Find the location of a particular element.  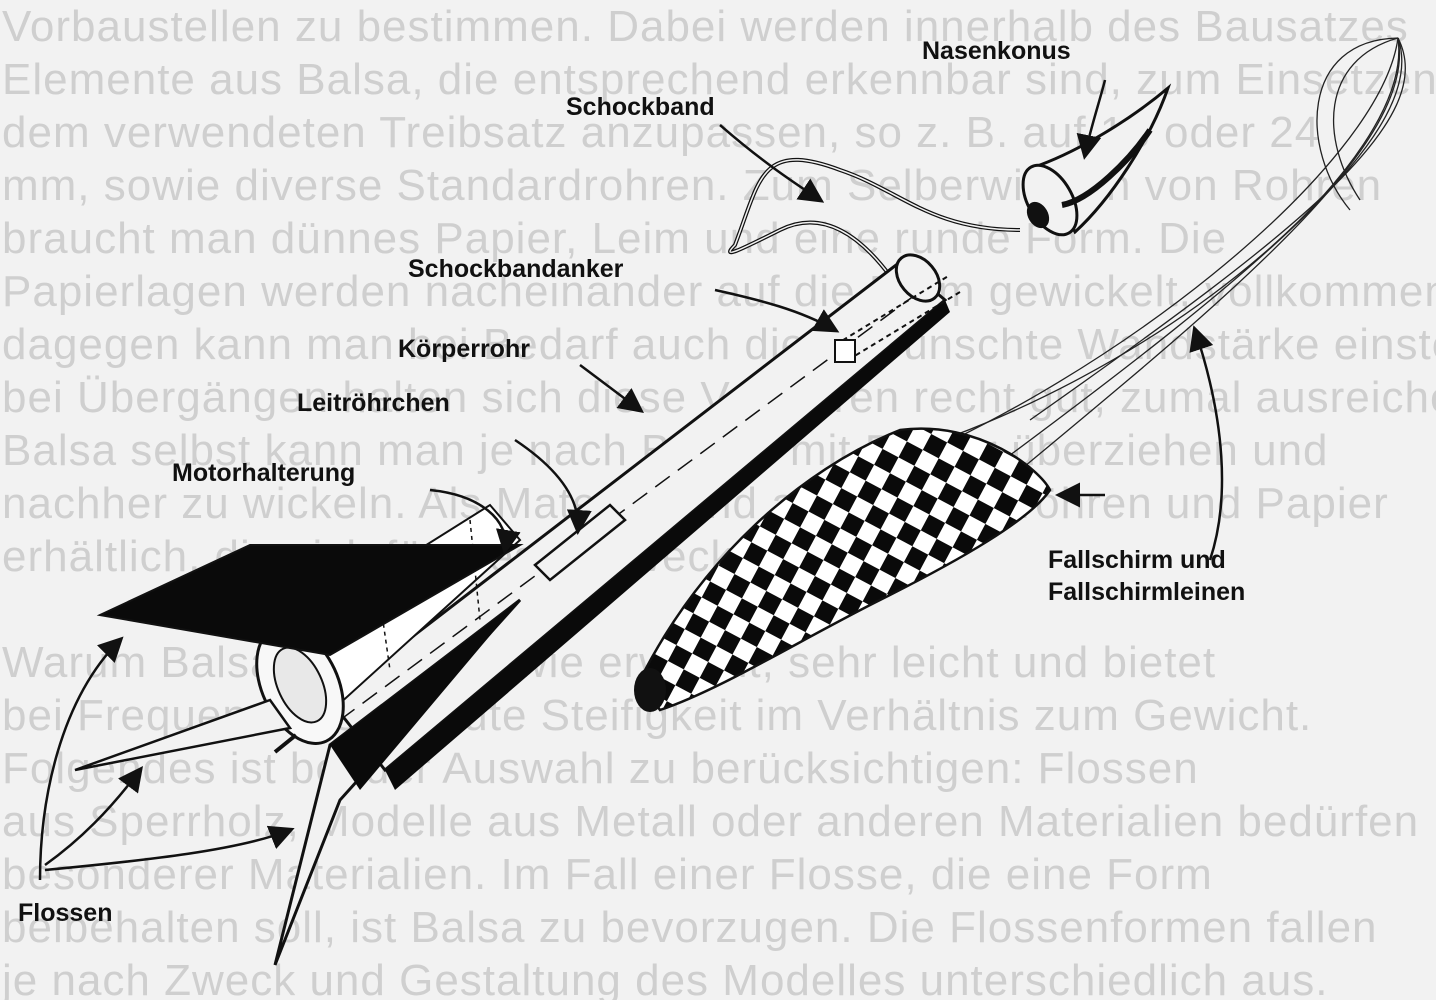

arrow-fin-top is located at coordinates (81, 758).